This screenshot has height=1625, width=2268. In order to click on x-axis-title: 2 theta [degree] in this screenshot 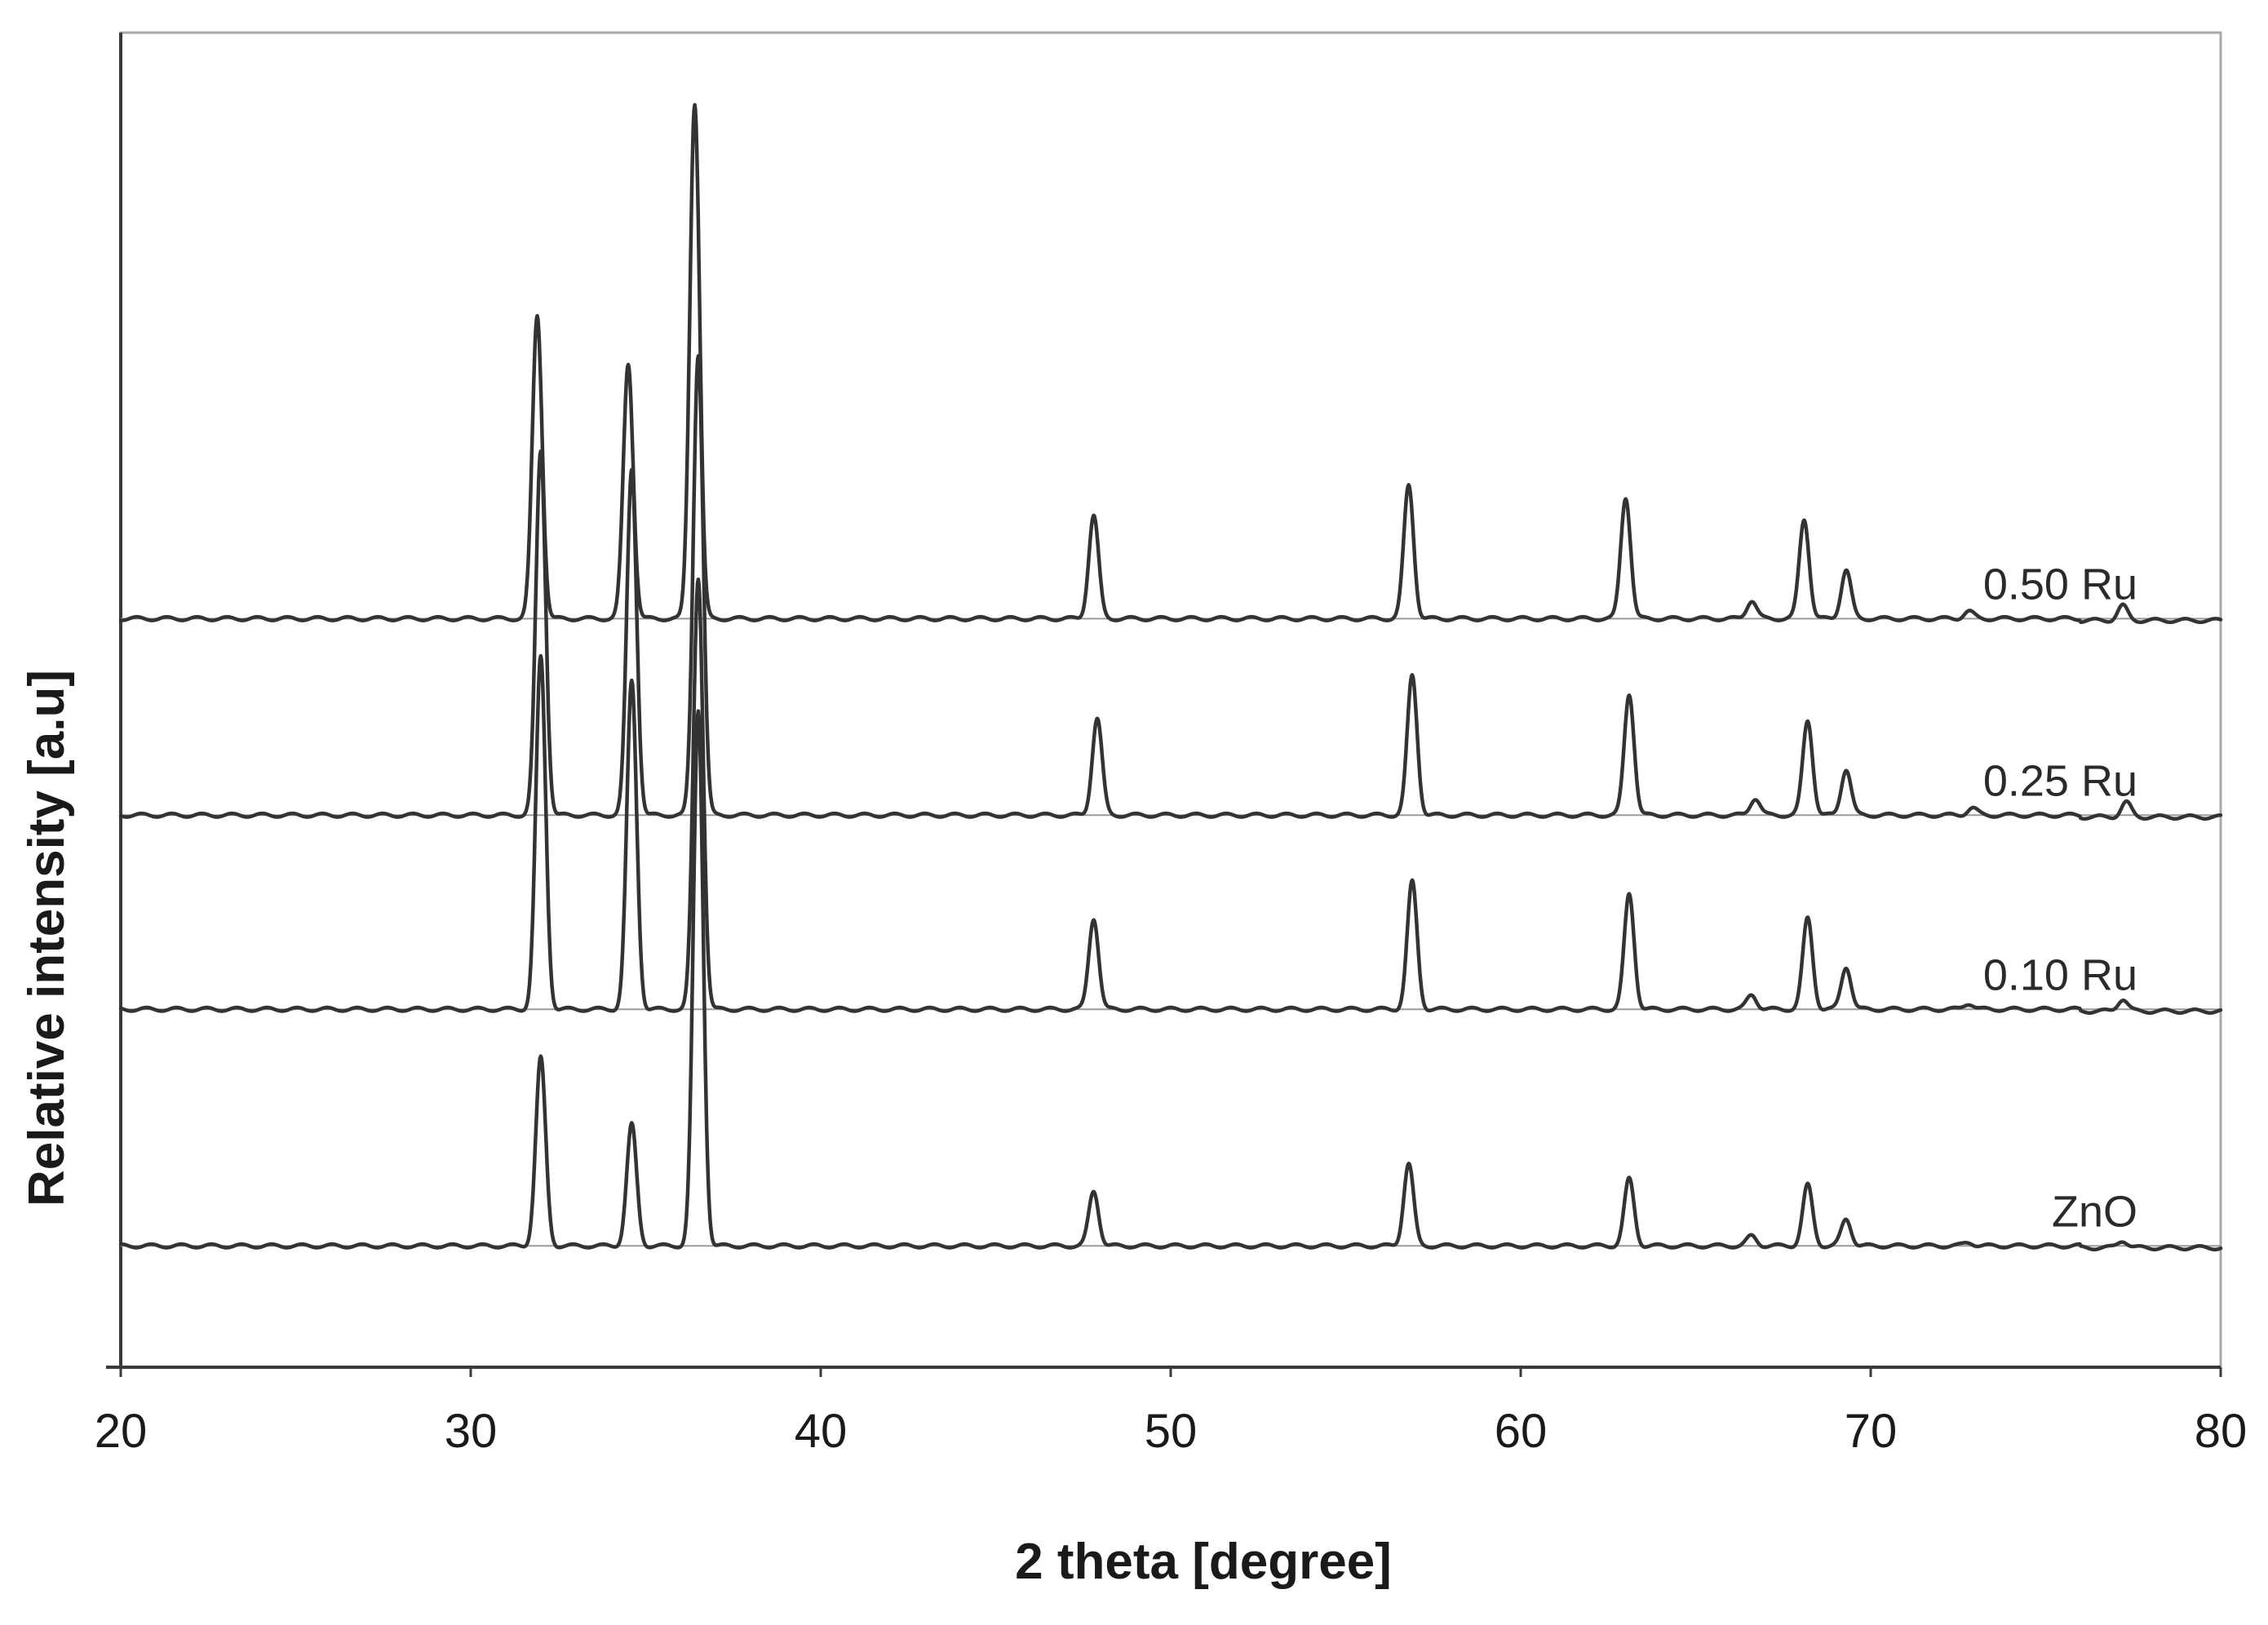, I will do `click(1203, 1562)`.